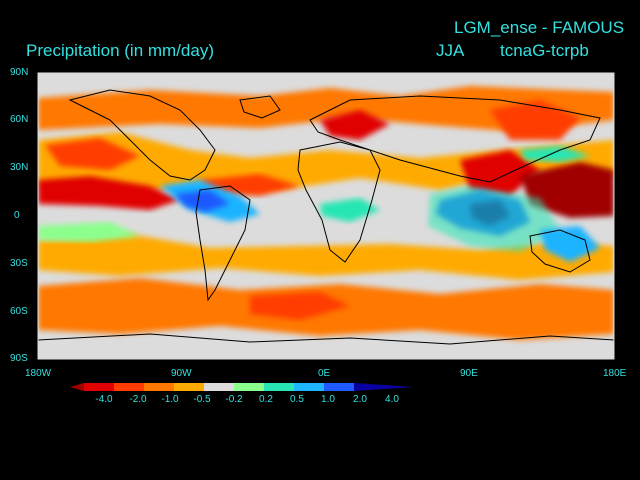  I want to click on colorbar, so click(242, 387).